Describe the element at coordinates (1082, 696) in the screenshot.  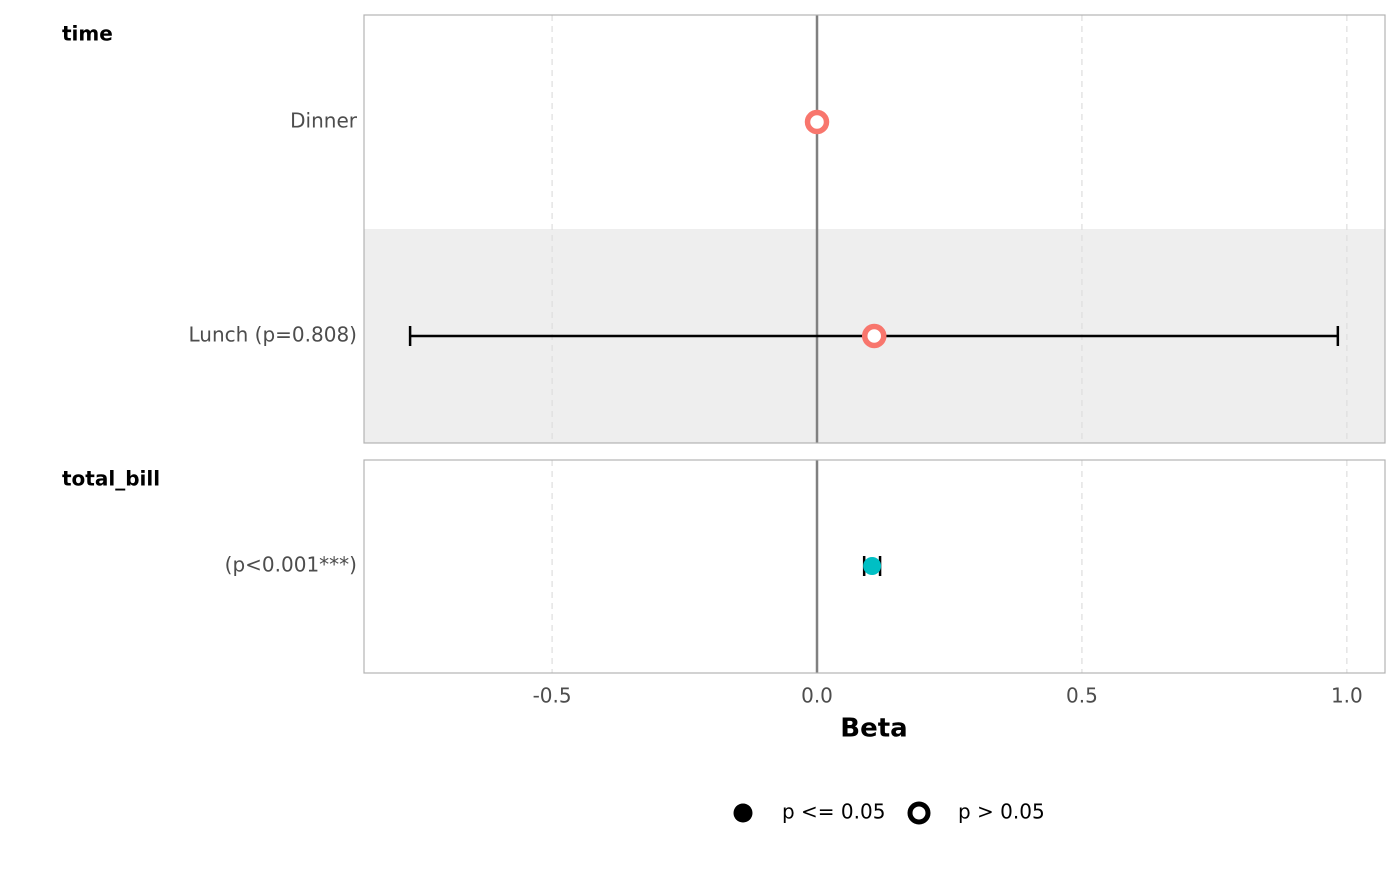
I see `x-tick-label: 0.5` at that location.